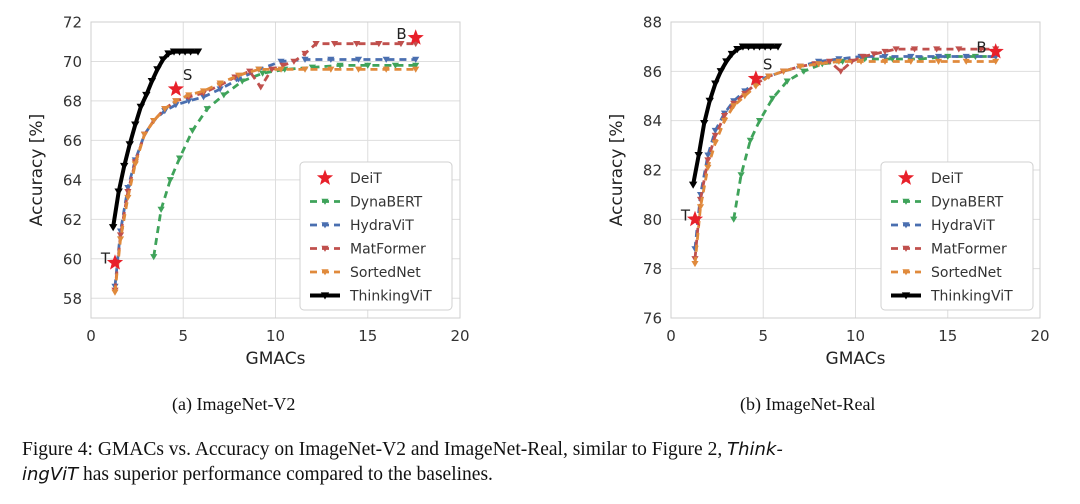 This screenshot has height=504, width=1080. Describe the element at coordinates (50, 474) in the screenshot. I see `caption-emph-part2: ingViT` at that location.